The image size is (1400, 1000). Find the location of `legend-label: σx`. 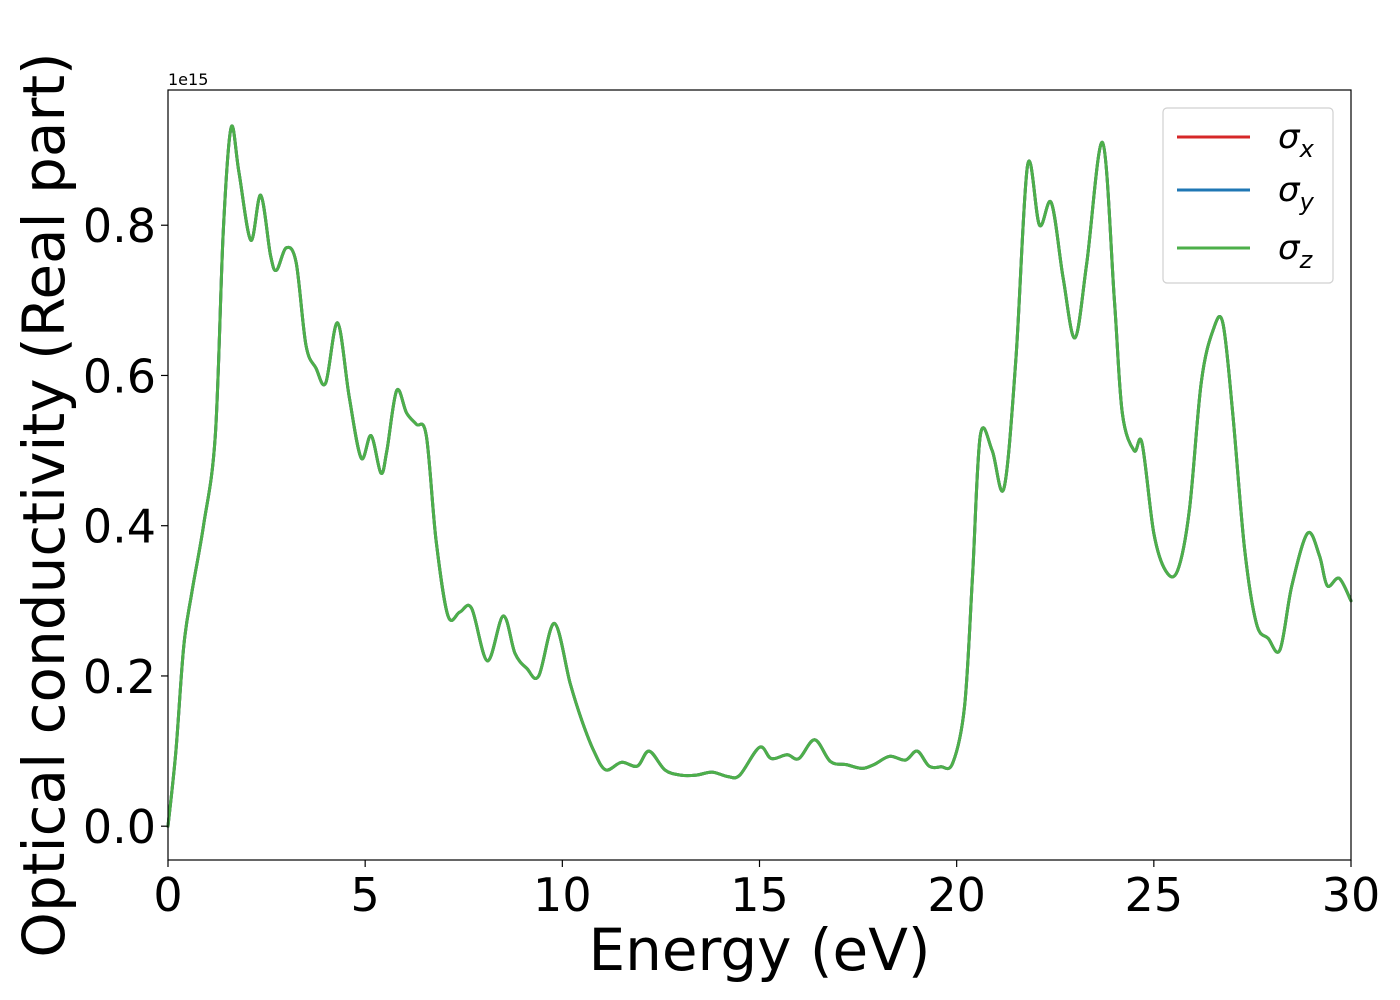

legend-label: σx is located at coordinates (1296, 140).